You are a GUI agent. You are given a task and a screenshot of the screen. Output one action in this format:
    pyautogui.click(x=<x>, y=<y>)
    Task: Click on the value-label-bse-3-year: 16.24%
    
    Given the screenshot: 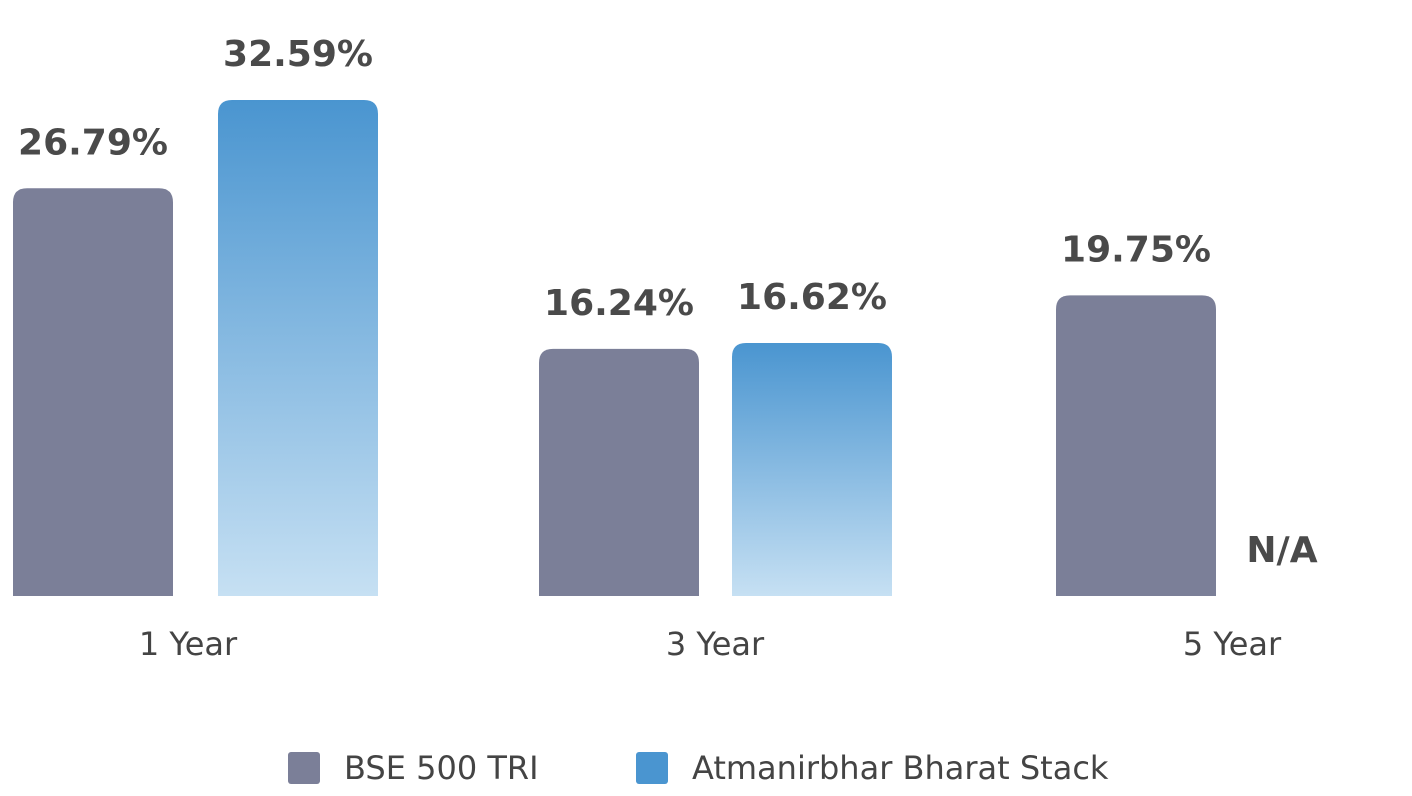 What is the action you would take?
    pyautogui.click(x=619, y=303)
    